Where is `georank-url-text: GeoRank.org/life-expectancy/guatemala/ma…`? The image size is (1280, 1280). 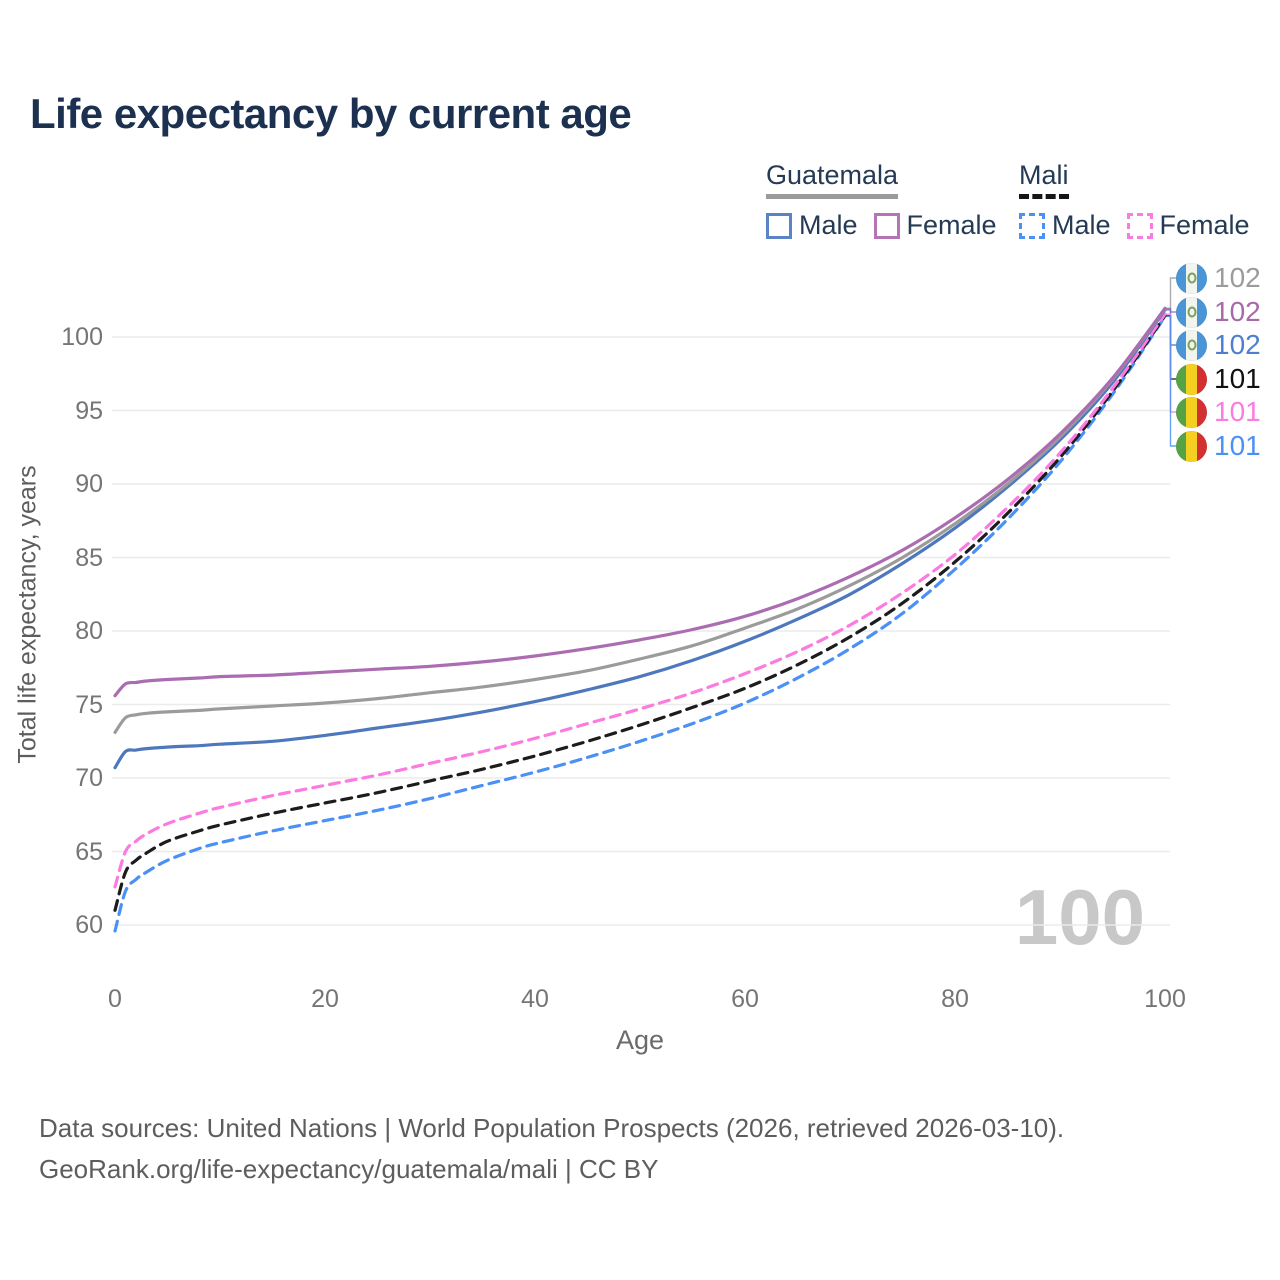 georank-url-text: GeoRank.org/life-expectancy/guatemala/ma… is located at coordinates (349, 1169).